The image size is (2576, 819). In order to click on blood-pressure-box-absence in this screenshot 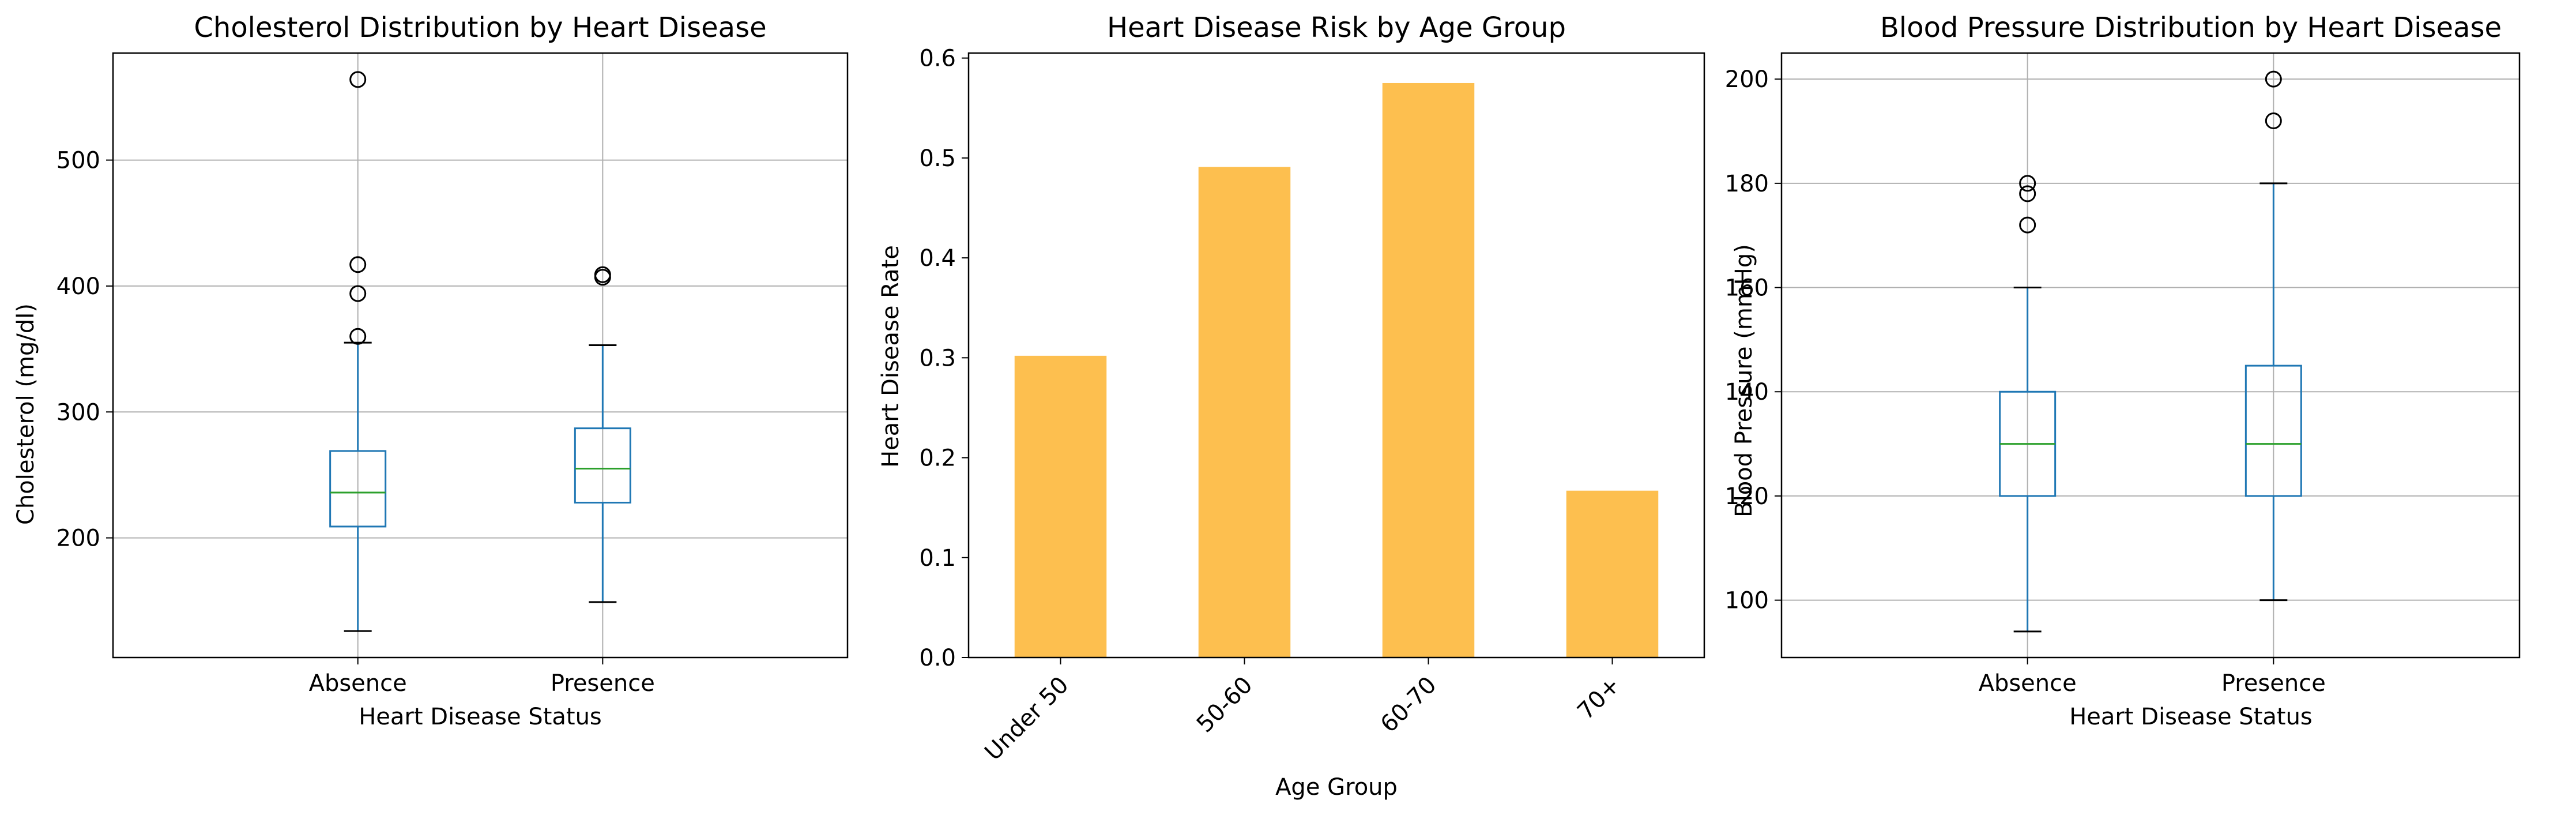, I will do `click(2028, 404)`.